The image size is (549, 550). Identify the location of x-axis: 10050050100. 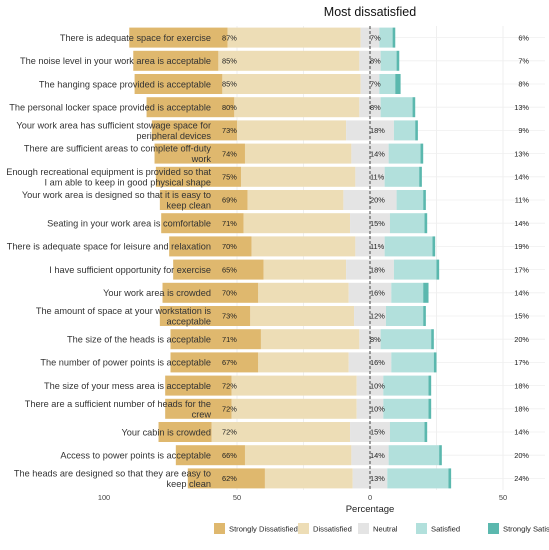
(302, 497).